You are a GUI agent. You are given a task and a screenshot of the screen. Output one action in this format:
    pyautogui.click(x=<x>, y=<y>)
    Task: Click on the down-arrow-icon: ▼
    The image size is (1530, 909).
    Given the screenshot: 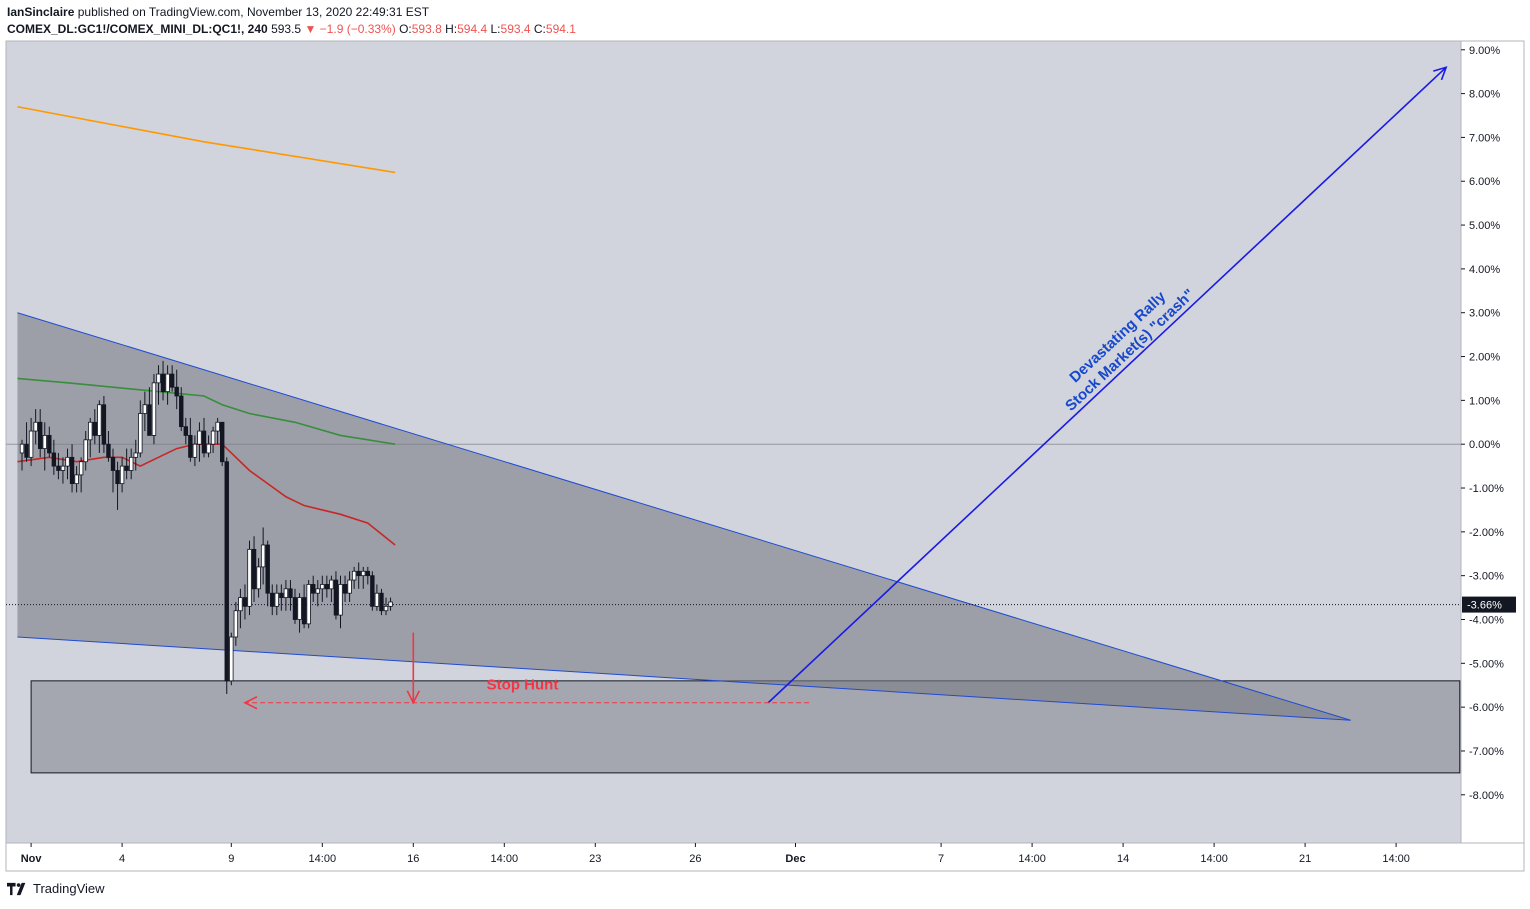 What is the action you would take?
    pyautogui.click(x=310, y=29)
    